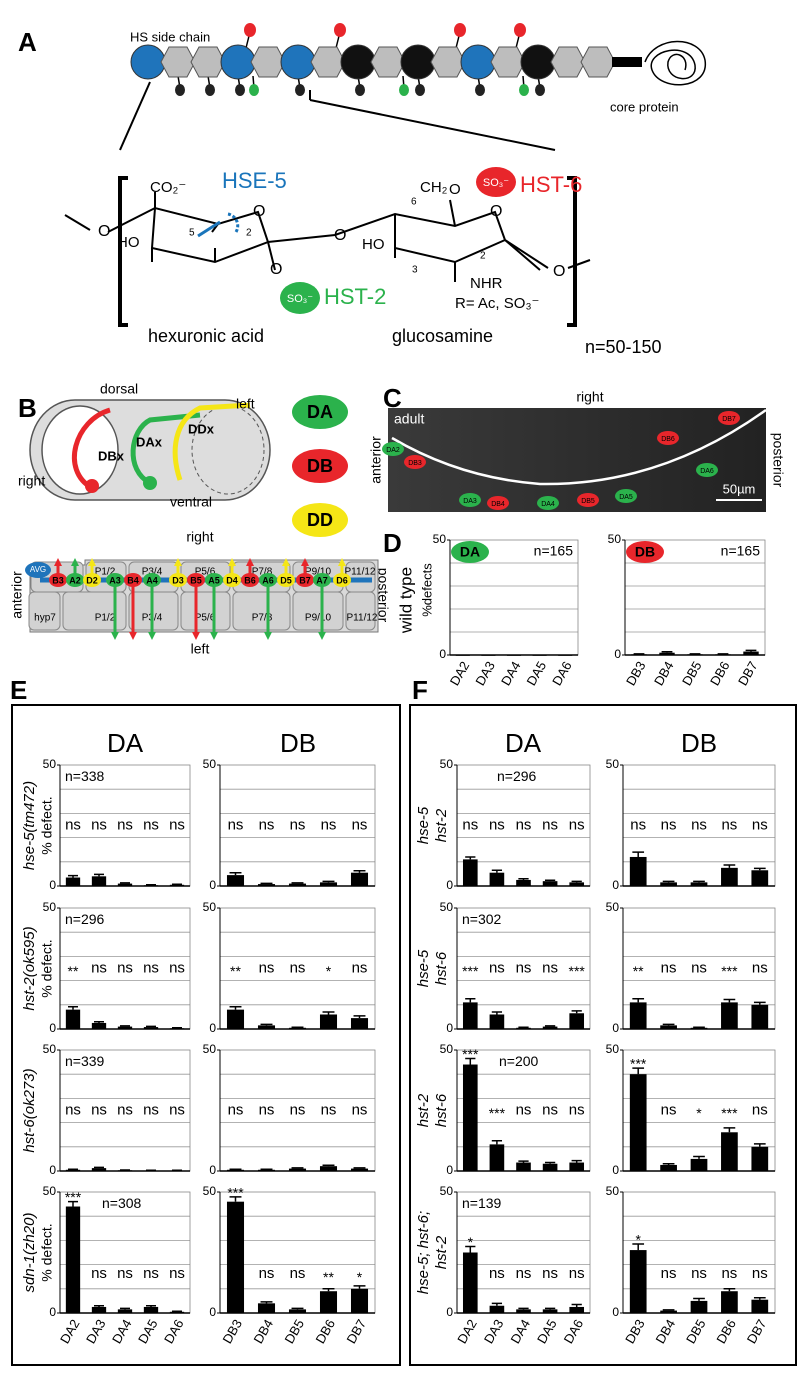  What do you see at coordinates (482, 1203) in the screenshot?
I see `n-label: n=139` at bounding box center [482, 1203].